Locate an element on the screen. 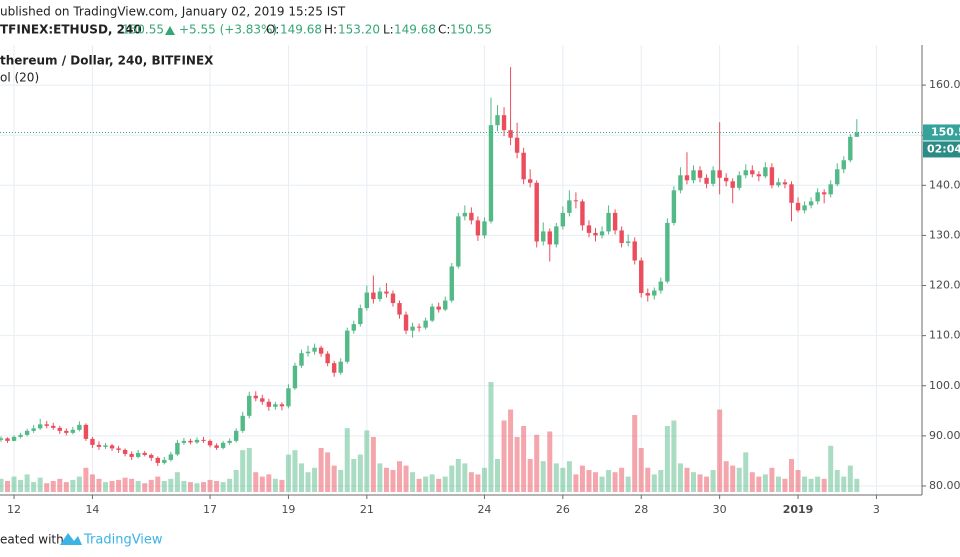  x-tick-label: 17 is located at coordinates (210, 509).